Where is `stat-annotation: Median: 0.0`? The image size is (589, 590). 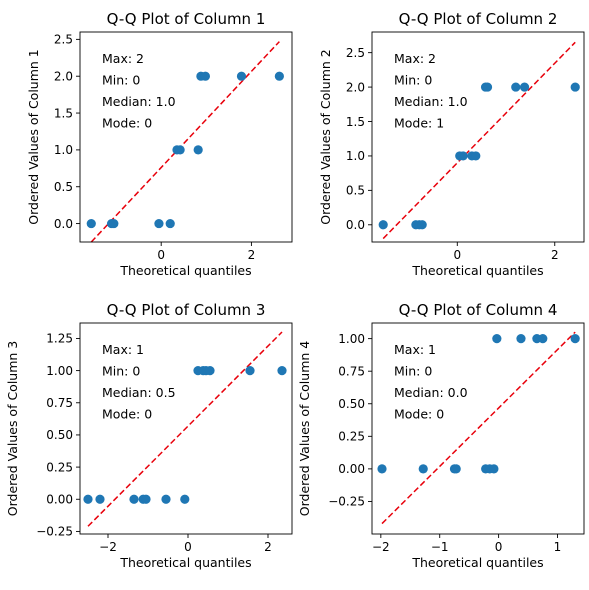
stat-annotation: Median: 0.0 is located at coordinates (431, 392).